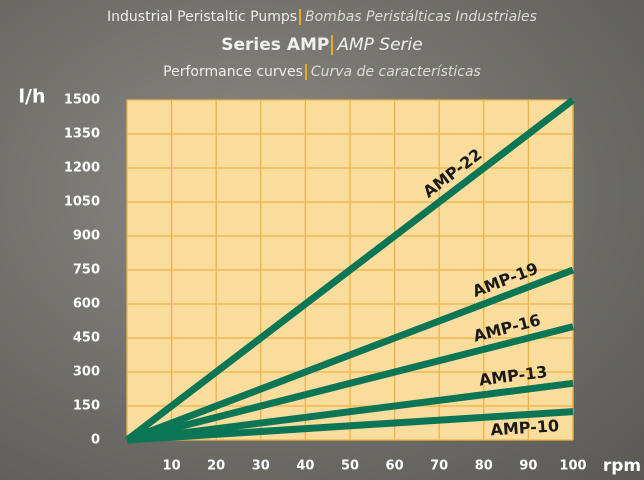  I want to click on y-tick-label: 450, so click(86, 338).